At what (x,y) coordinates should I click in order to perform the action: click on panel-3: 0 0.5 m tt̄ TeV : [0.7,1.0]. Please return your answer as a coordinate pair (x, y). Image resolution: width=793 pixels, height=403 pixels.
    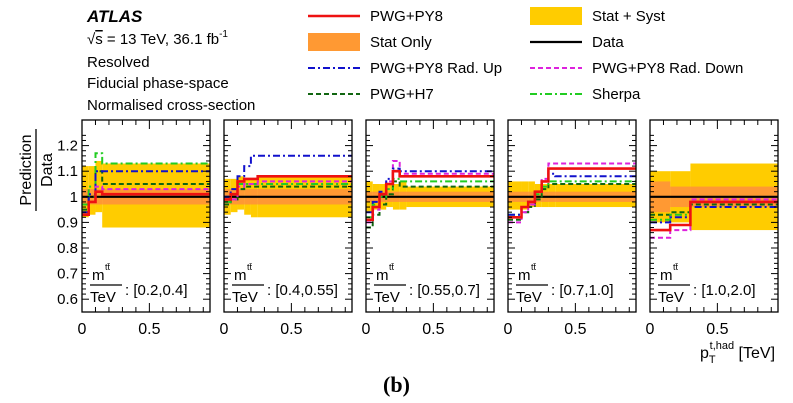
    Looking at the image, I should click on (570, 228).